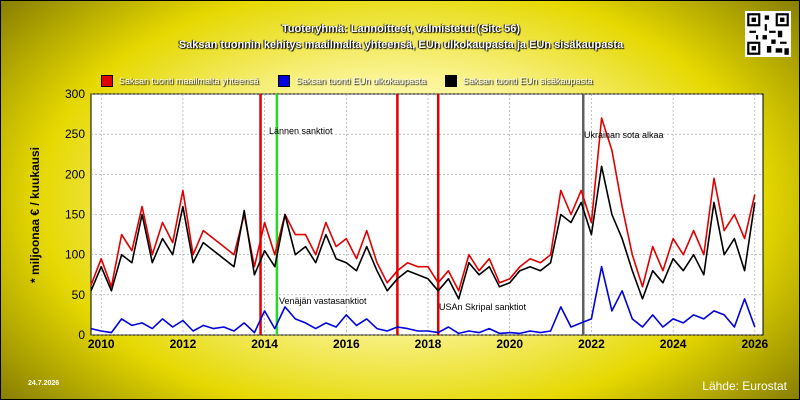  What do you see at coordinates (284, 81) in the screenshot?
I see `legend-swatch-blue` at bounding box center [284, 81].